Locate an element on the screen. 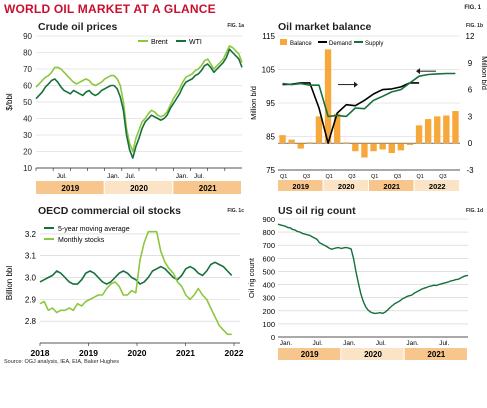 The width and height of the screenshot is (487, 408). crude-series-line-wti is located at coordinates (139, 103).